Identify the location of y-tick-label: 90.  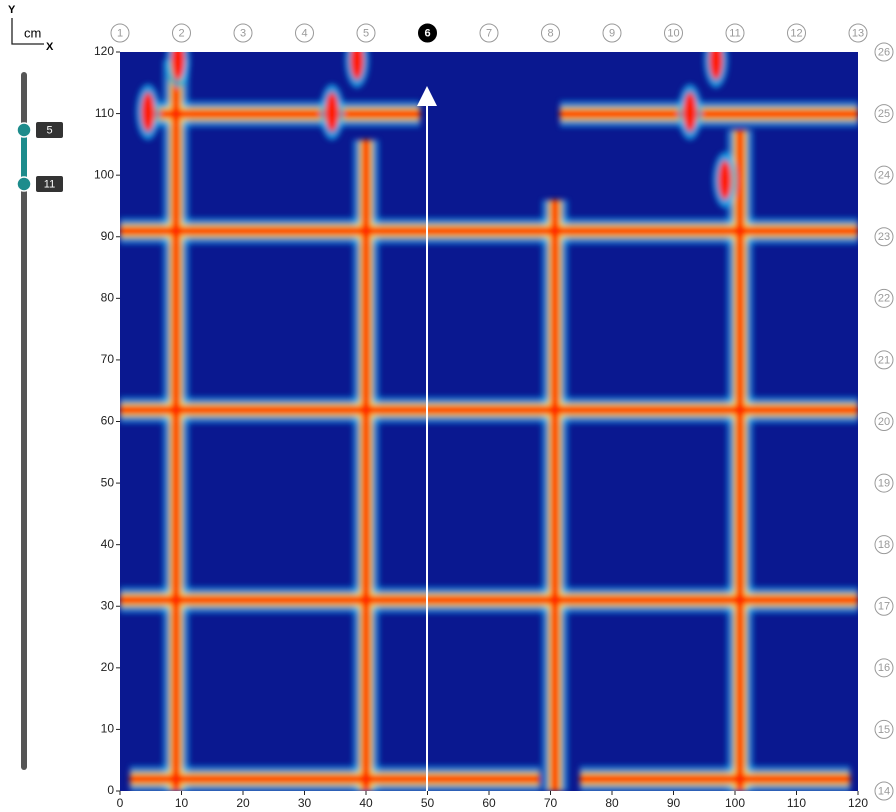
(108, 236).